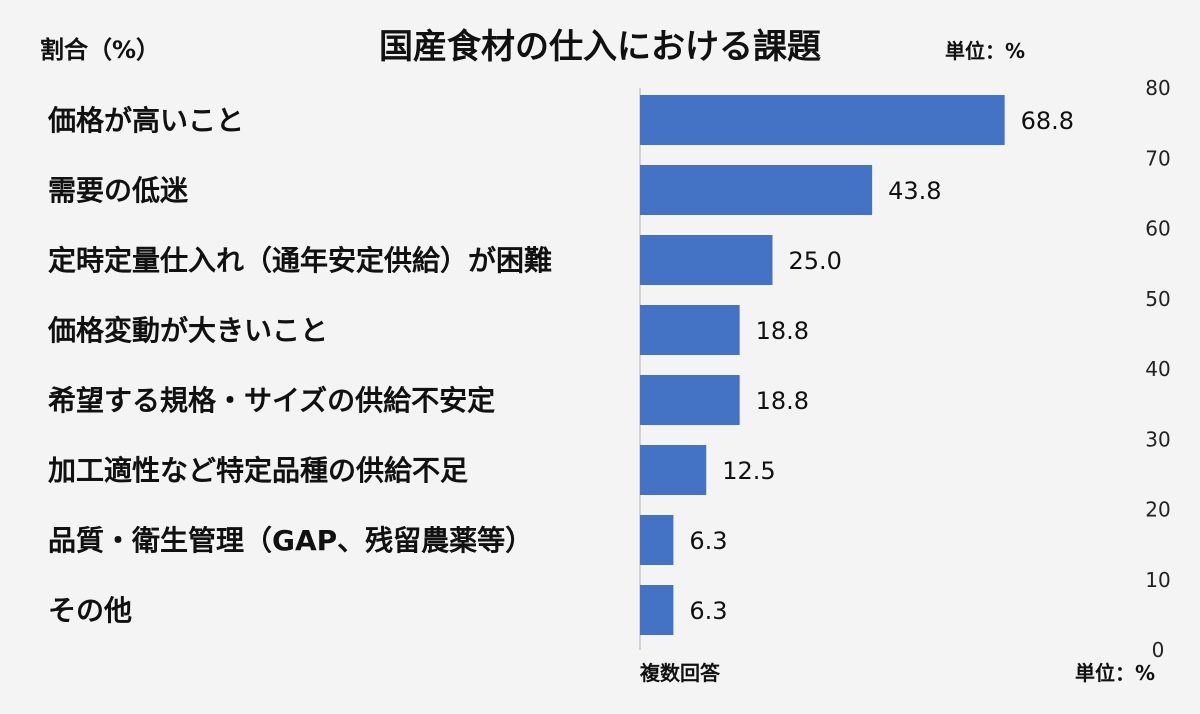 Image resolution: width=1200 pixels, height=714 pixels. Describe the element at coordinates (290, 540) in the screenshot. I see `category-label: 品質・衛生管理（GAP、残留農薬等）` at that location.